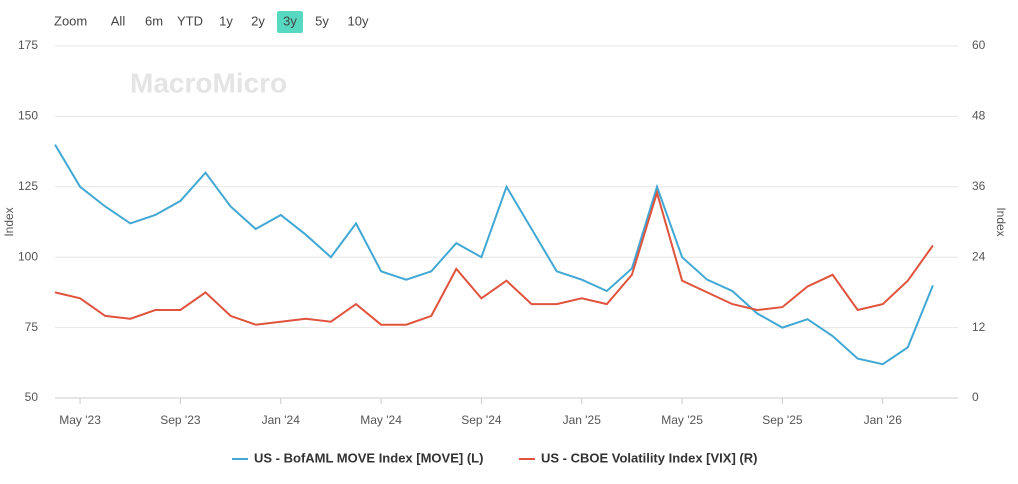  Describe the element at coordinates (979, 256) in the screenshot. I see `y2-tick-label: 24` at that location.